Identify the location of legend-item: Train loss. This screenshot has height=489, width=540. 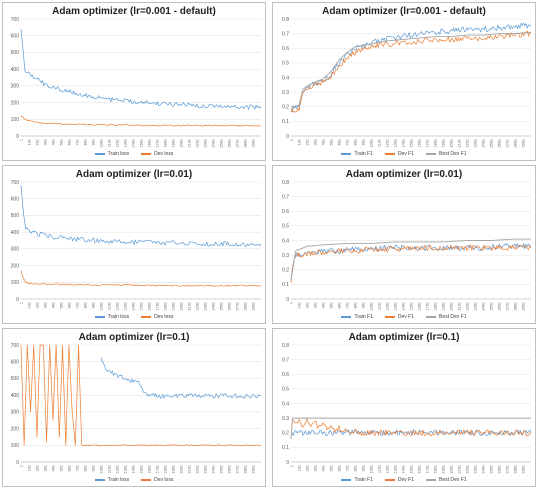
(111, 480).